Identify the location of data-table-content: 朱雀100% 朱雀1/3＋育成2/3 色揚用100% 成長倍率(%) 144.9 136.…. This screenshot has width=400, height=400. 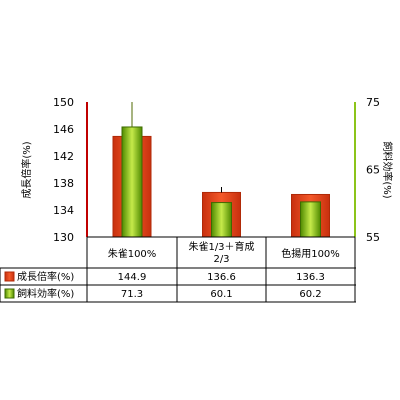
(172, 270).